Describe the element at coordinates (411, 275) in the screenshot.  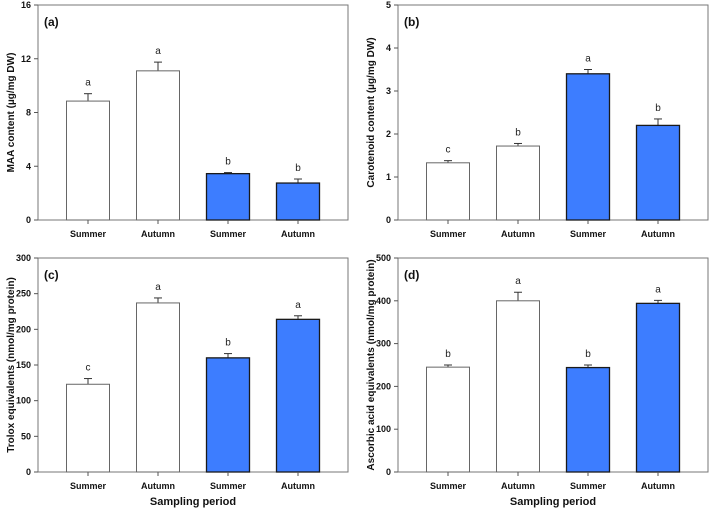
I see `panel-label: (d)` at that location.